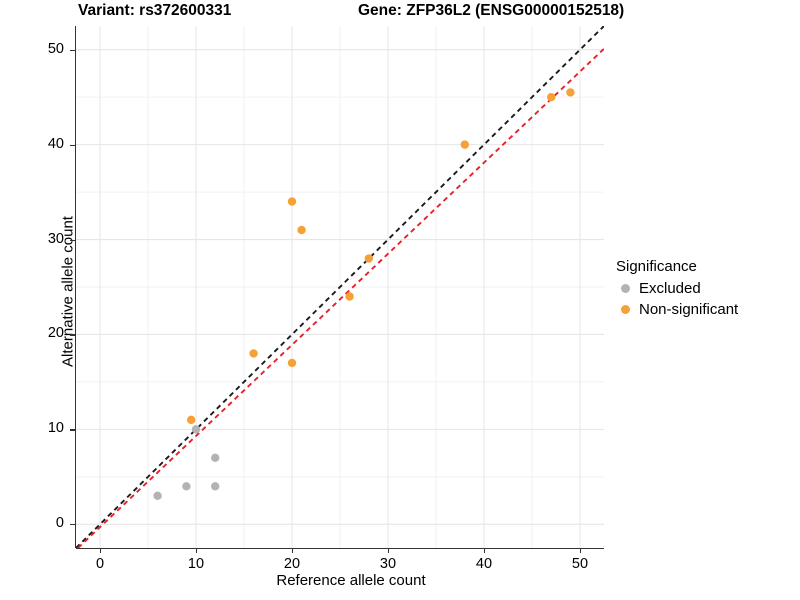 The height and width of the screenshot is (600, 800). Describe the element at coordinates (491, 10) in the screenshot. I see `gene-title: Gene: ZFP36L2 (ENSG00000152518)` at that location.